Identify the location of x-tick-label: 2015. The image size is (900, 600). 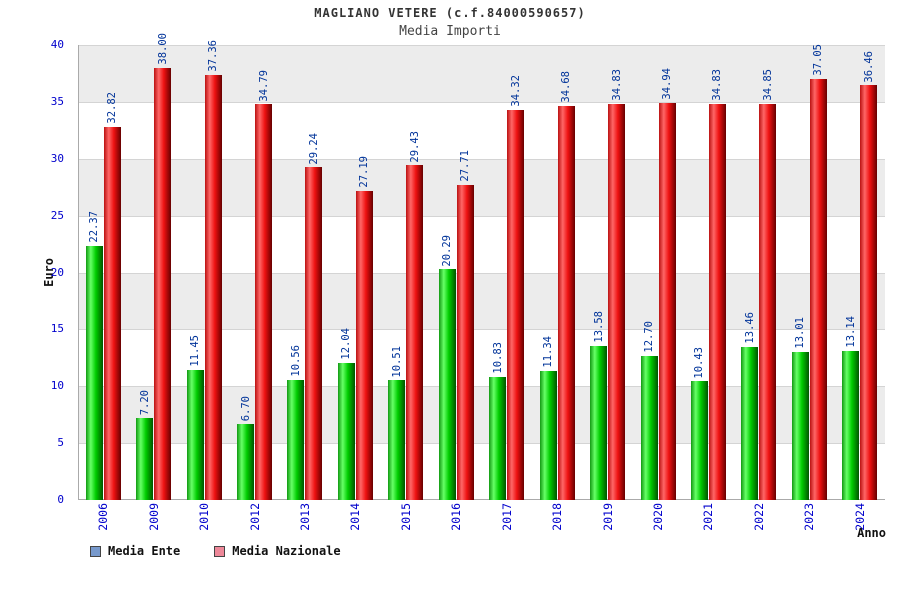
(405, 517).